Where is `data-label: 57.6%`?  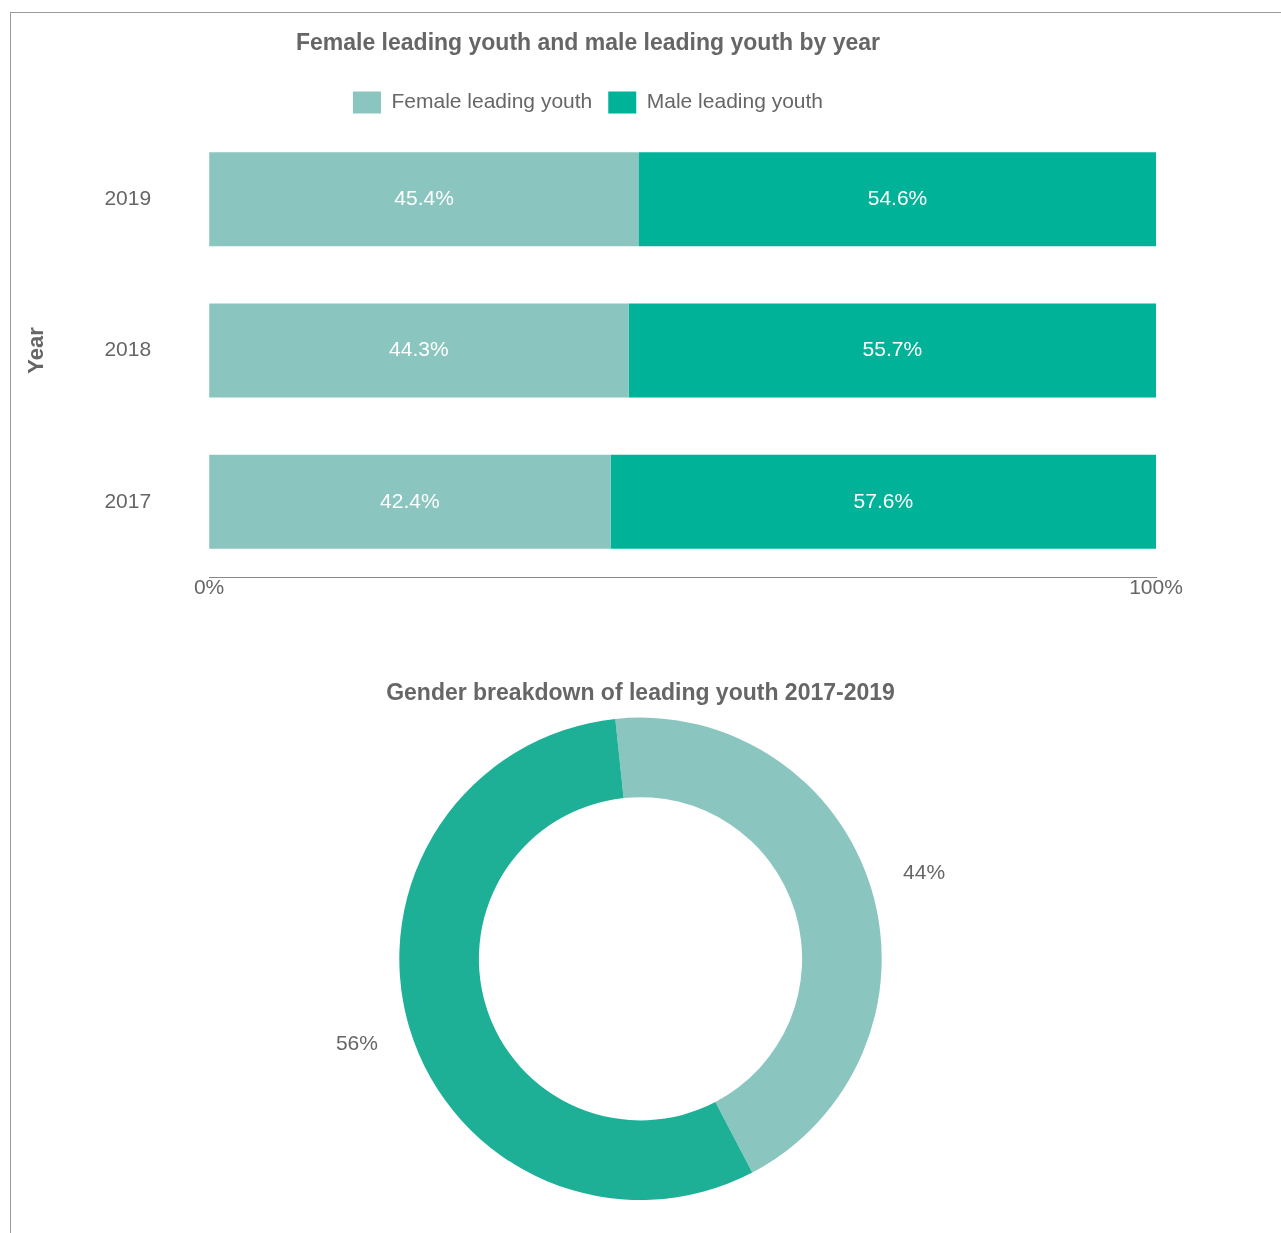 data-label: 57.6% is located at coordinates (883, 500).